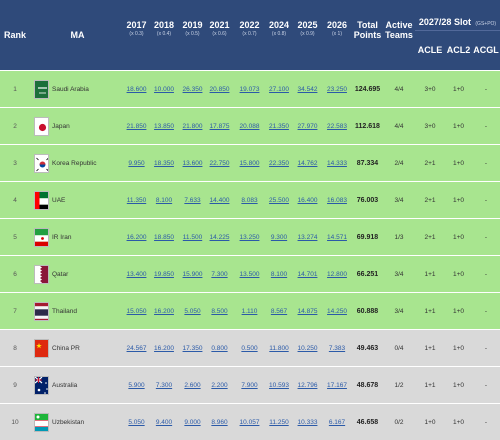 The height and width of the screenshot is (440, 500). Describe the element at coordinates (279, 126) in the screenshot. I see `year-points-cell-text: 21.350` at that location.